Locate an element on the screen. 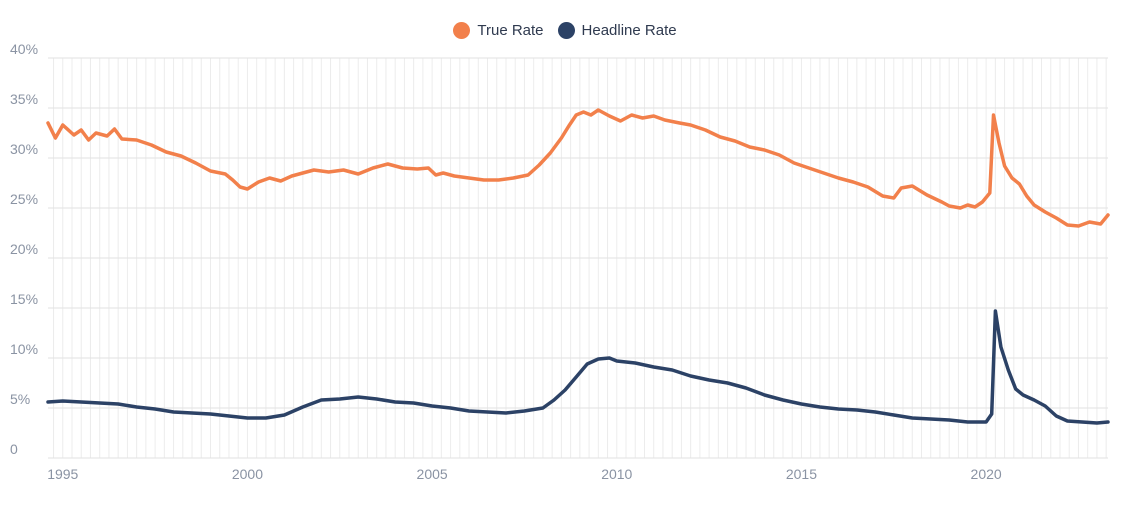  y-tick-label: 15% is located at coordinates (24, 299).